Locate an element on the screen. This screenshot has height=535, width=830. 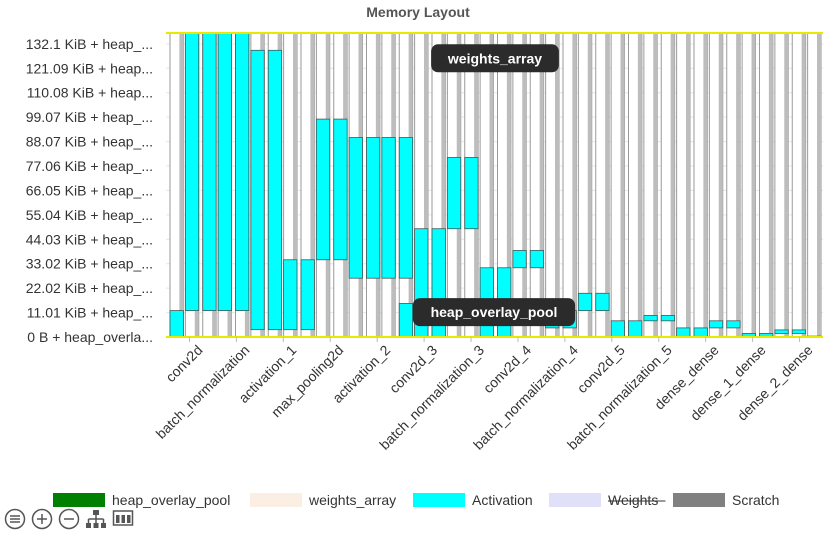
annotation-text: heap_overlay_pool is located at coordinates (494, 312).